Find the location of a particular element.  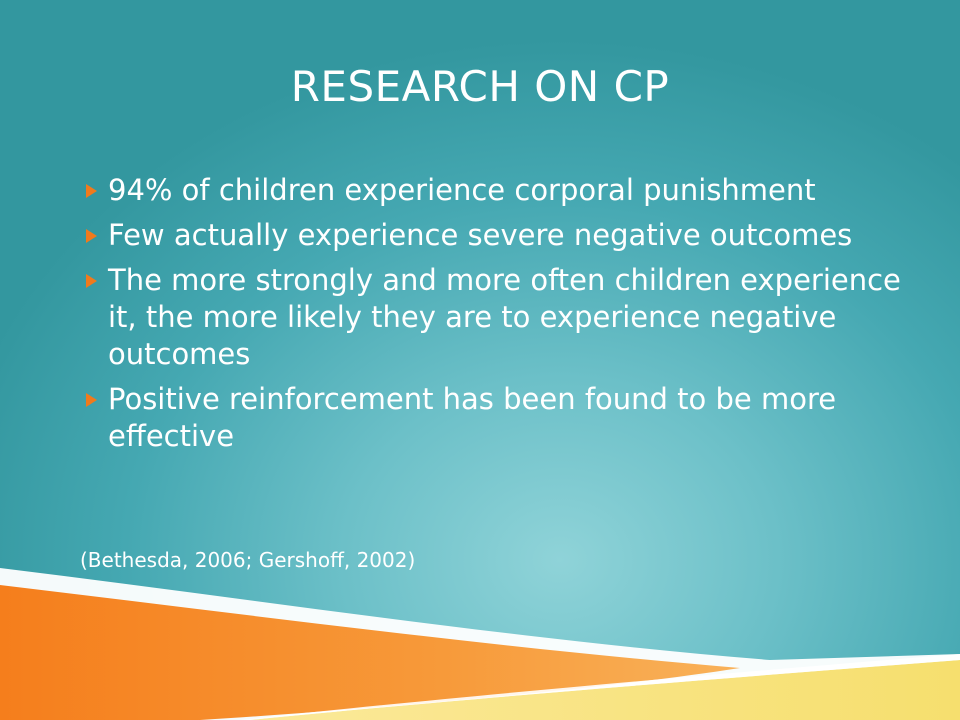

orange-band is located at coordinates (370, 652).